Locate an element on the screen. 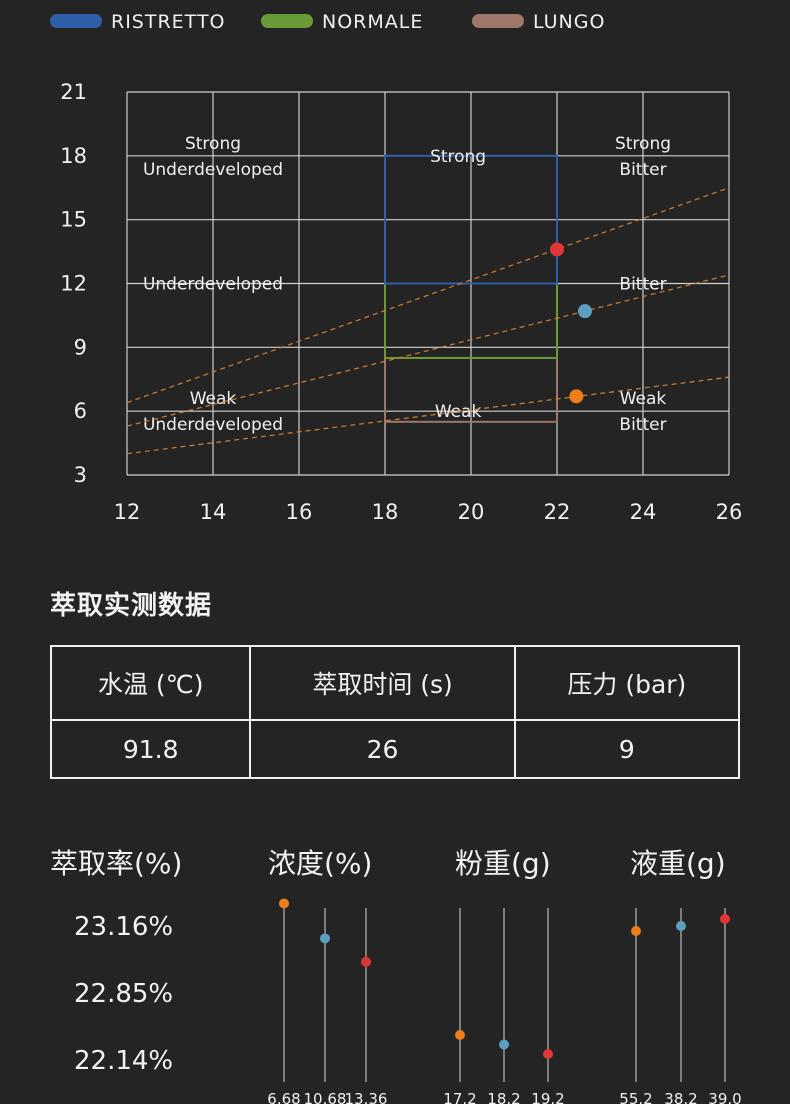  legend-label: LUNGO is located at coordinates (569, 22).